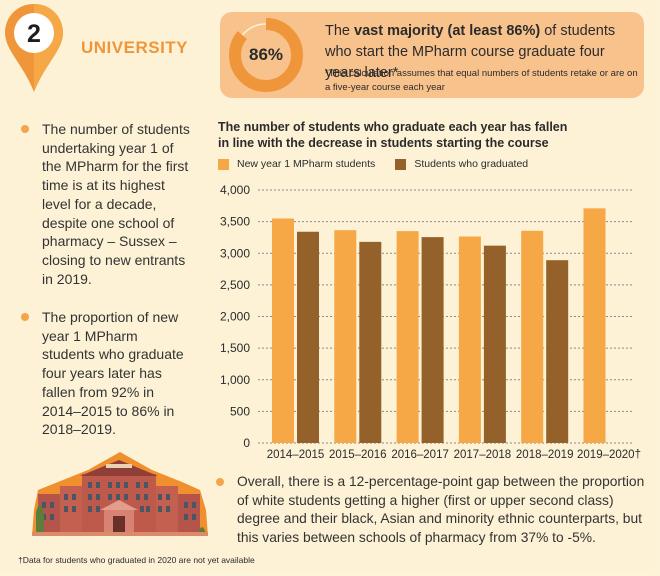 This screenshot has width=660, height=576. I want to click on x-tick-label: 2016–2017, so click(420, 455).